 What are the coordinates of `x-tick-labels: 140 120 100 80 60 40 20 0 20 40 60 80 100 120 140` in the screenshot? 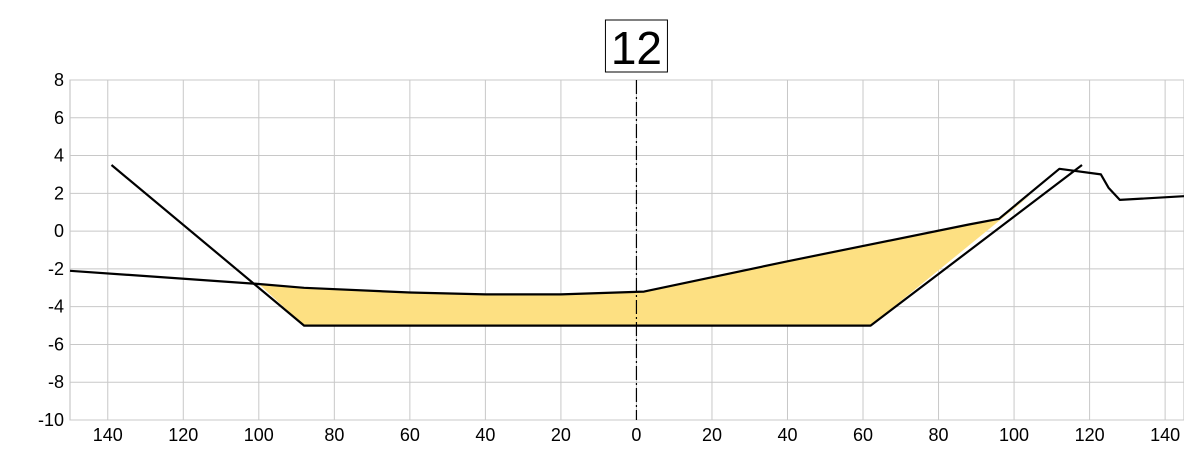 It's located at (636, 435).